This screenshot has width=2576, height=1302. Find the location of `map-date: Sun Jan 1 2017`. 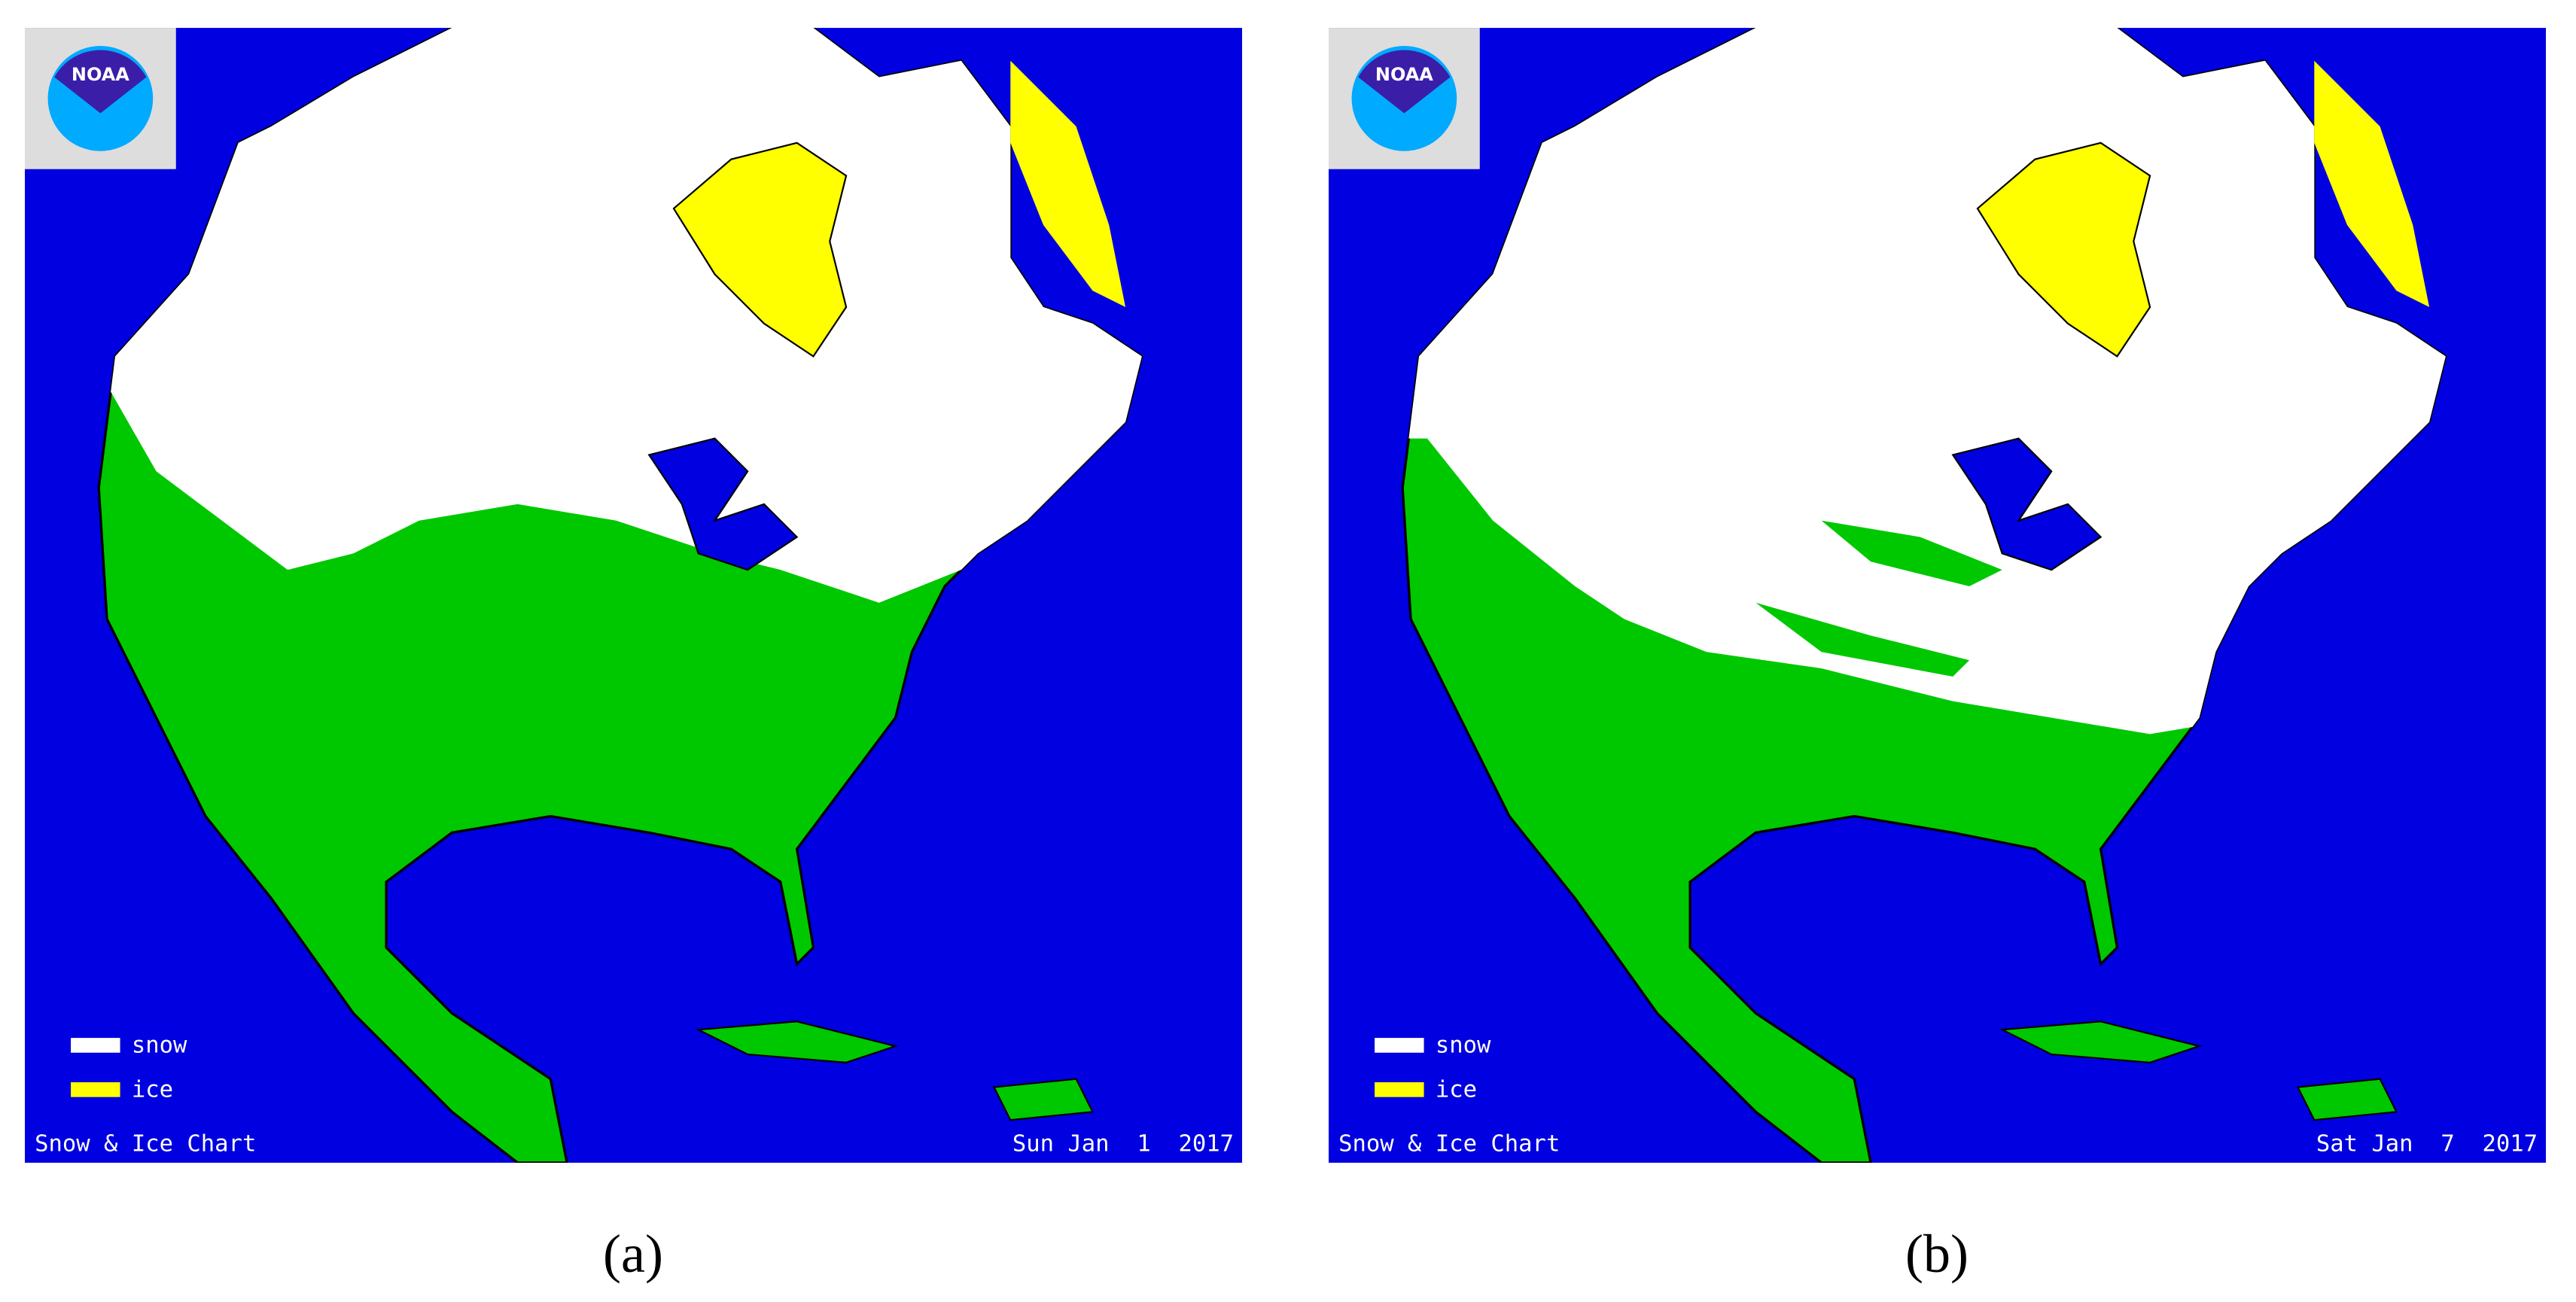

map-date: Sun Jan 1 2017 is located at coordinates (1123, 1144).